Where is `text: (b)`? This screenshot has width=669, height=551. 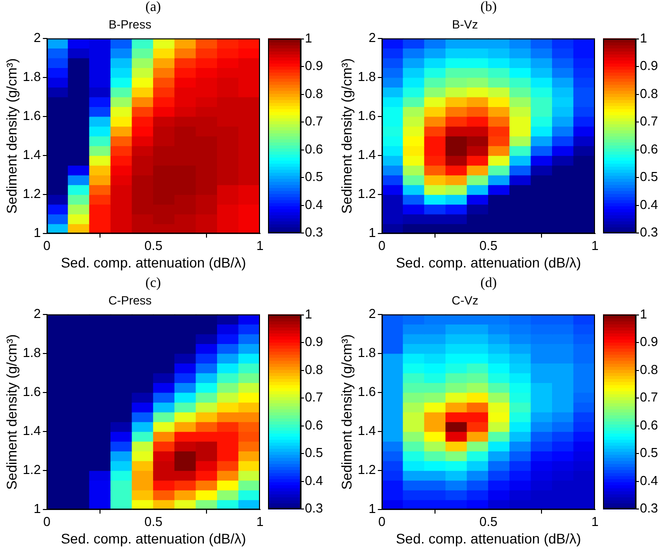 text: (b) is located at coordinates (488, 8).